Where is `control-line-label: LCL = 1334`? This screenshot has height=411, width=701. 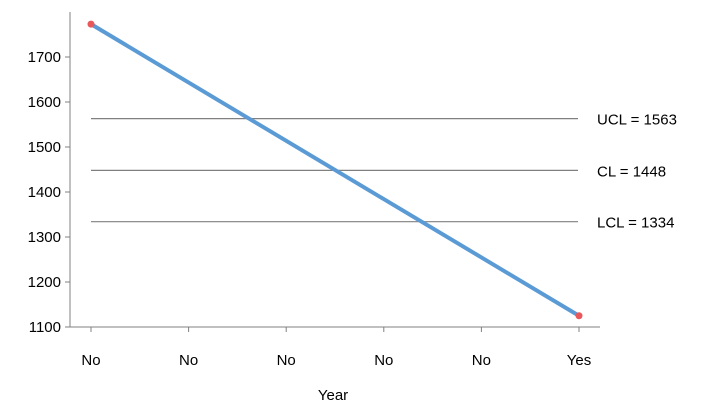
control-line-label: LCL = 1334 is located at coordinates (635, 223).